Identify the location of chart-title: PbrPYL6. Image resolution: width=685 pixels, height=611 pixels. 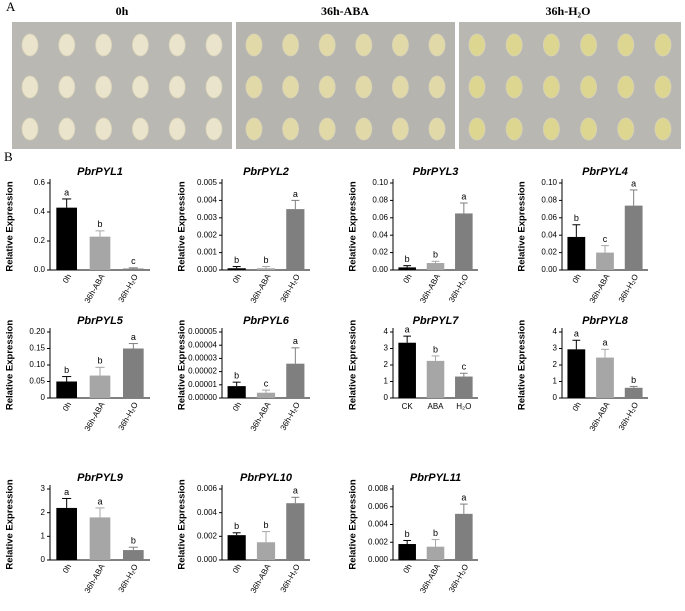
(266, 321).